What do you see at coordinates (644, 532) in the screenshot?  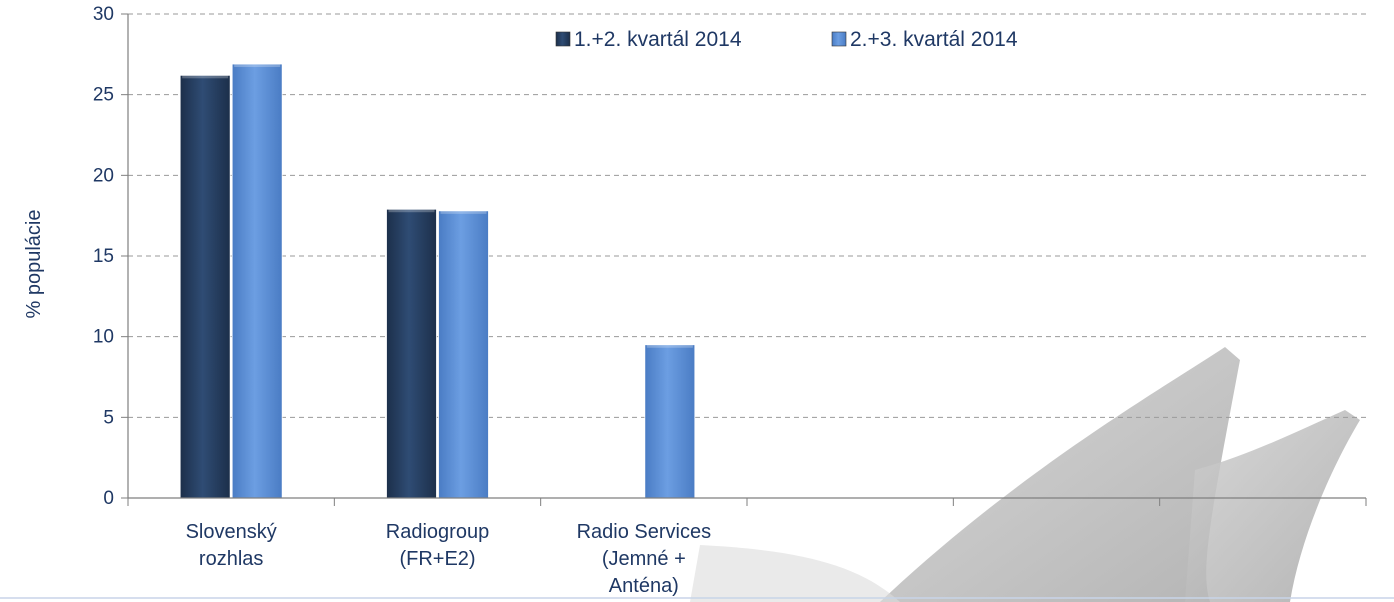 I see `x-category-label: Radio Services` at bounding box center [644, 532].